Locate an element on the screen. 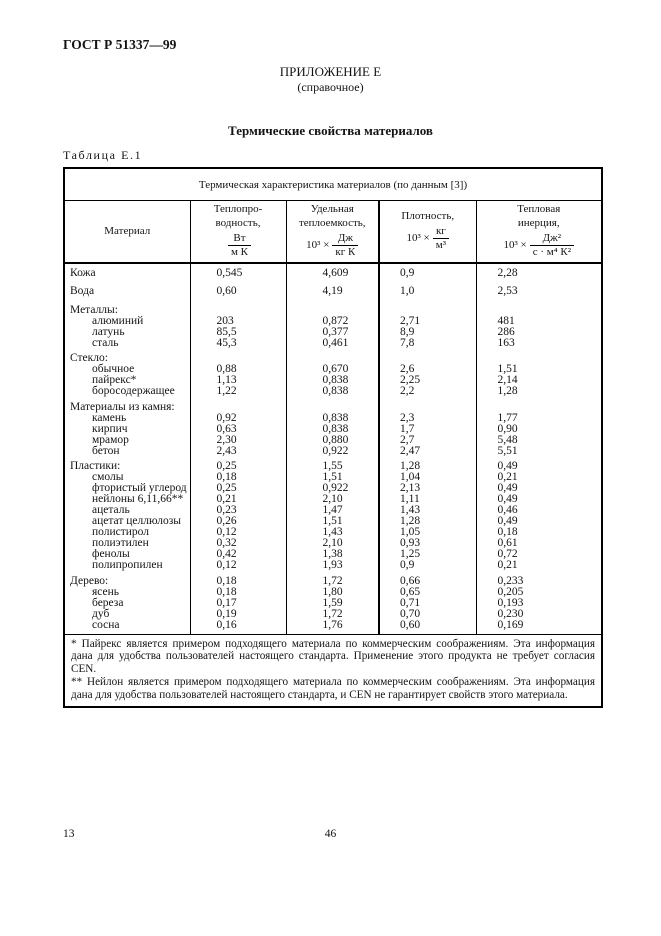 This screenshot has height=936, width=661. table-row: Дерево: 0,18 1,72 0,66 0,233 is located at coordinates (333, 579).